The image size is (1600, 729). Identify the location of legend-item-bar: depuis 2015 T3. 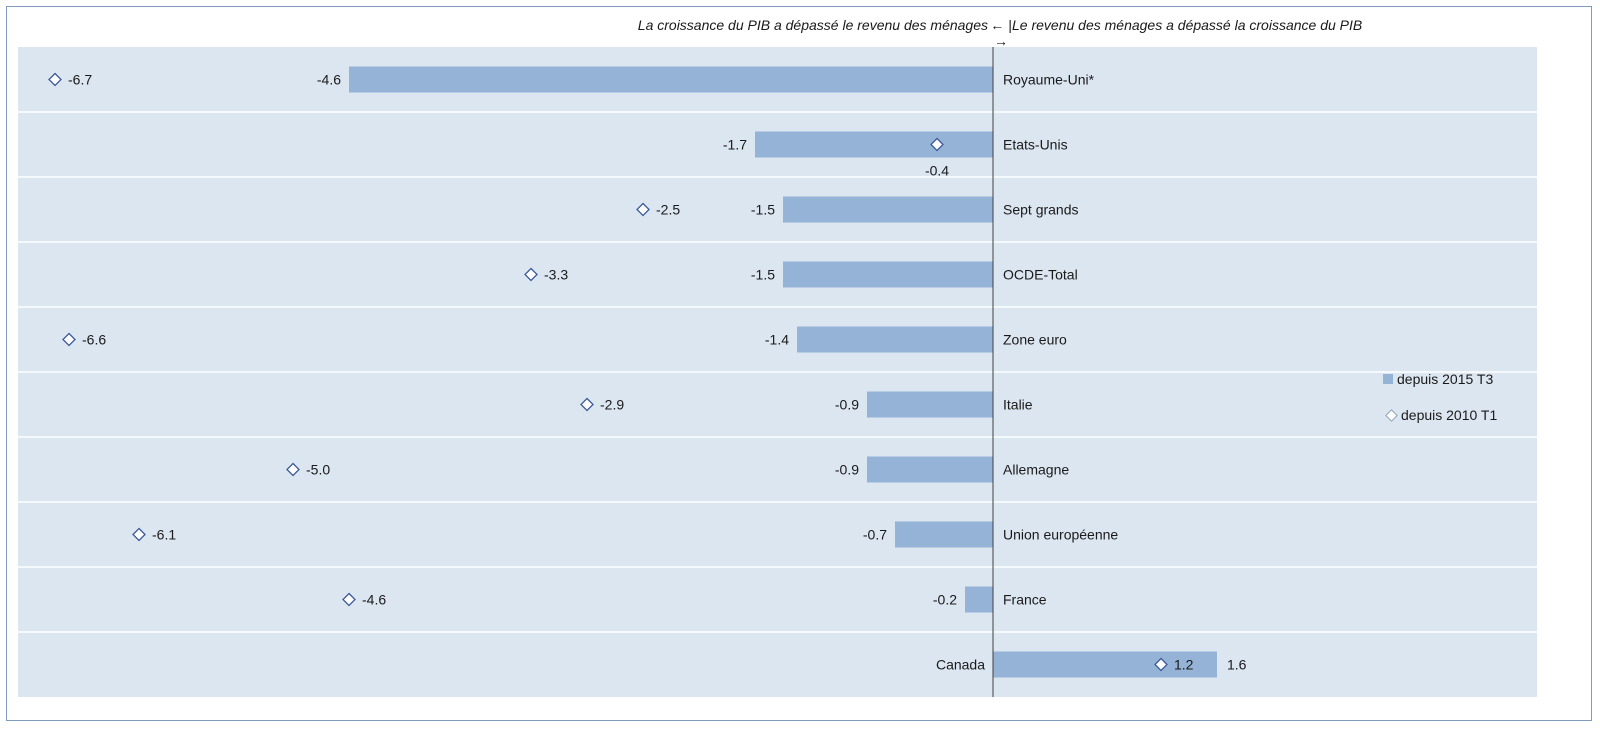
(1440, 379).